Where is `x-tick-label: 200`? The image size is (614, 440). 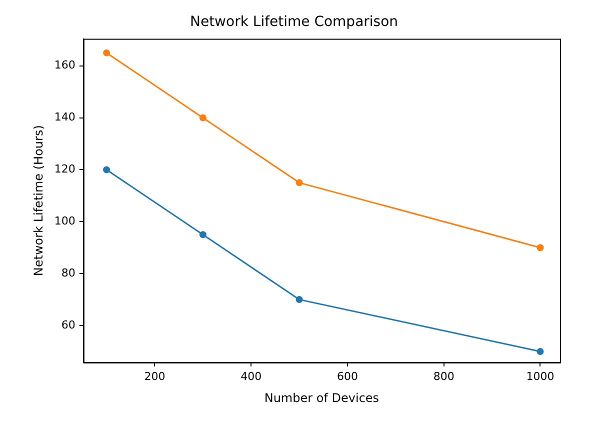 x-tick-label: 200 is located at coordinates (155, 376).